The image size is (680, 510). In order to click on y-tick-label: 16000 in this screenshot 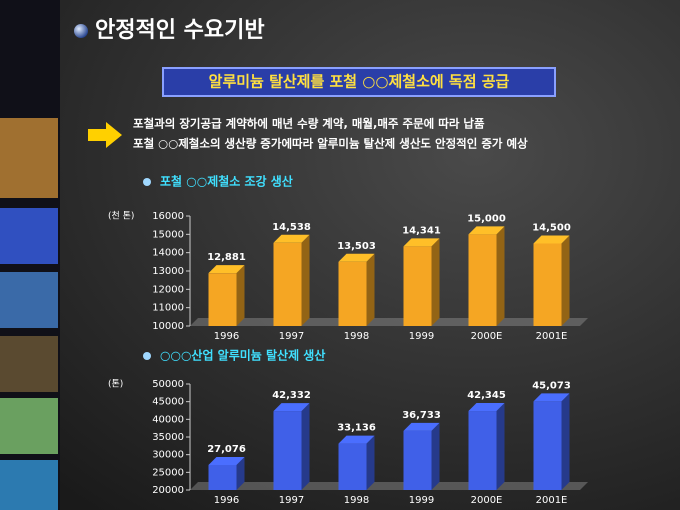, I will do `click(168, 216)`.